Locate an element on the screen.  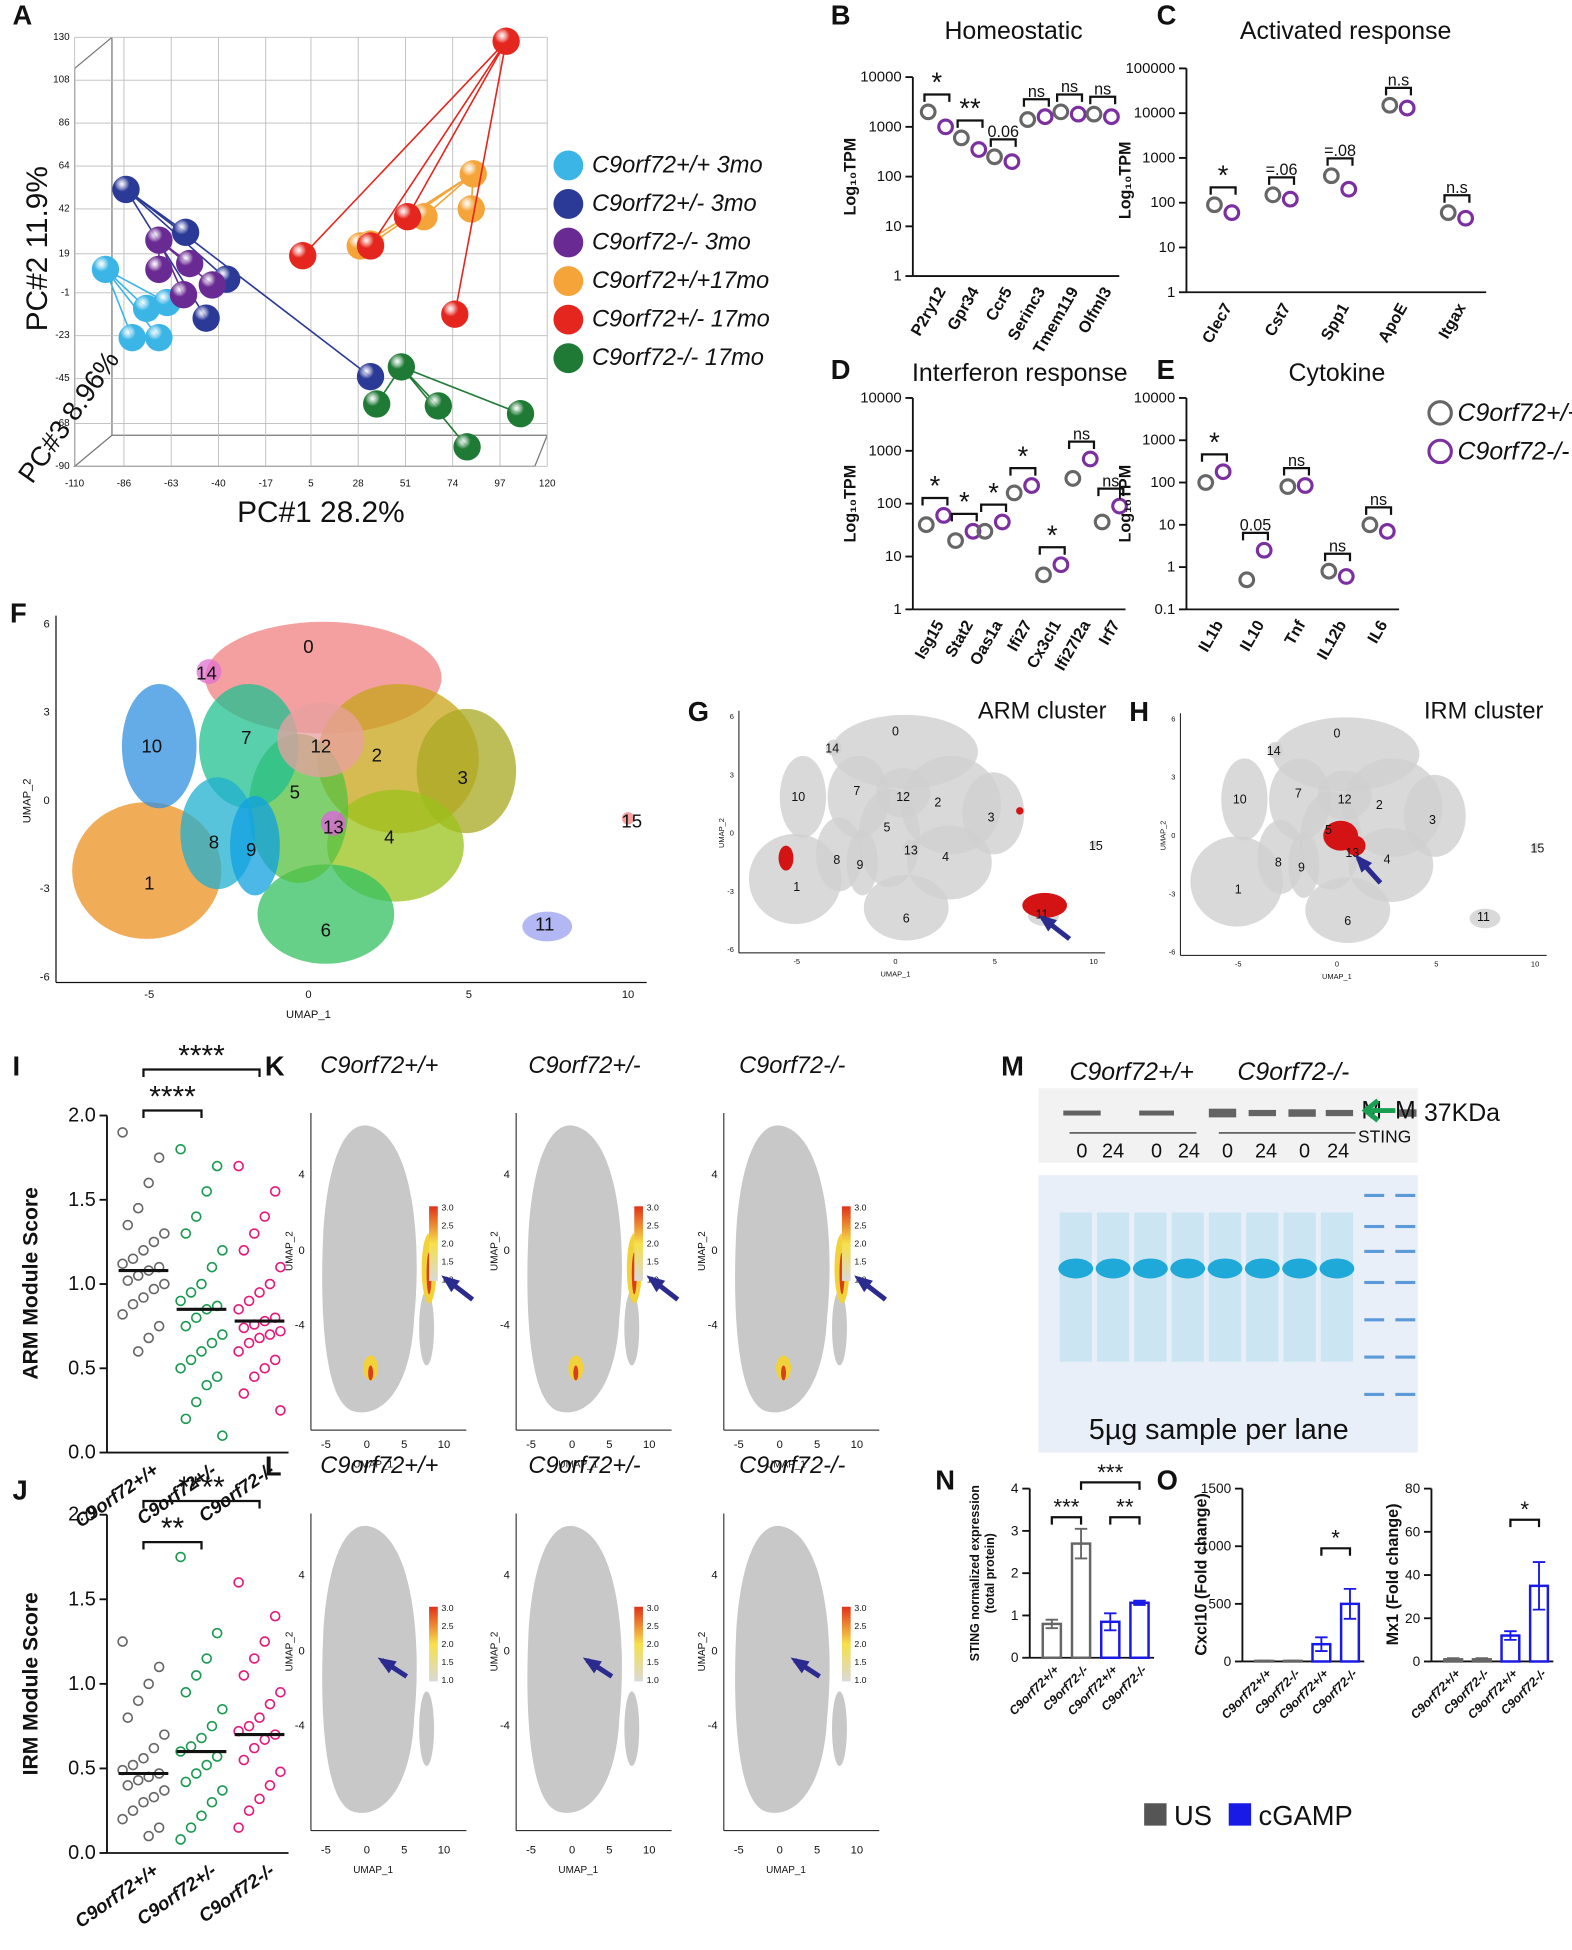
cluster-label: 7 is located at coordinates (1298, 794).